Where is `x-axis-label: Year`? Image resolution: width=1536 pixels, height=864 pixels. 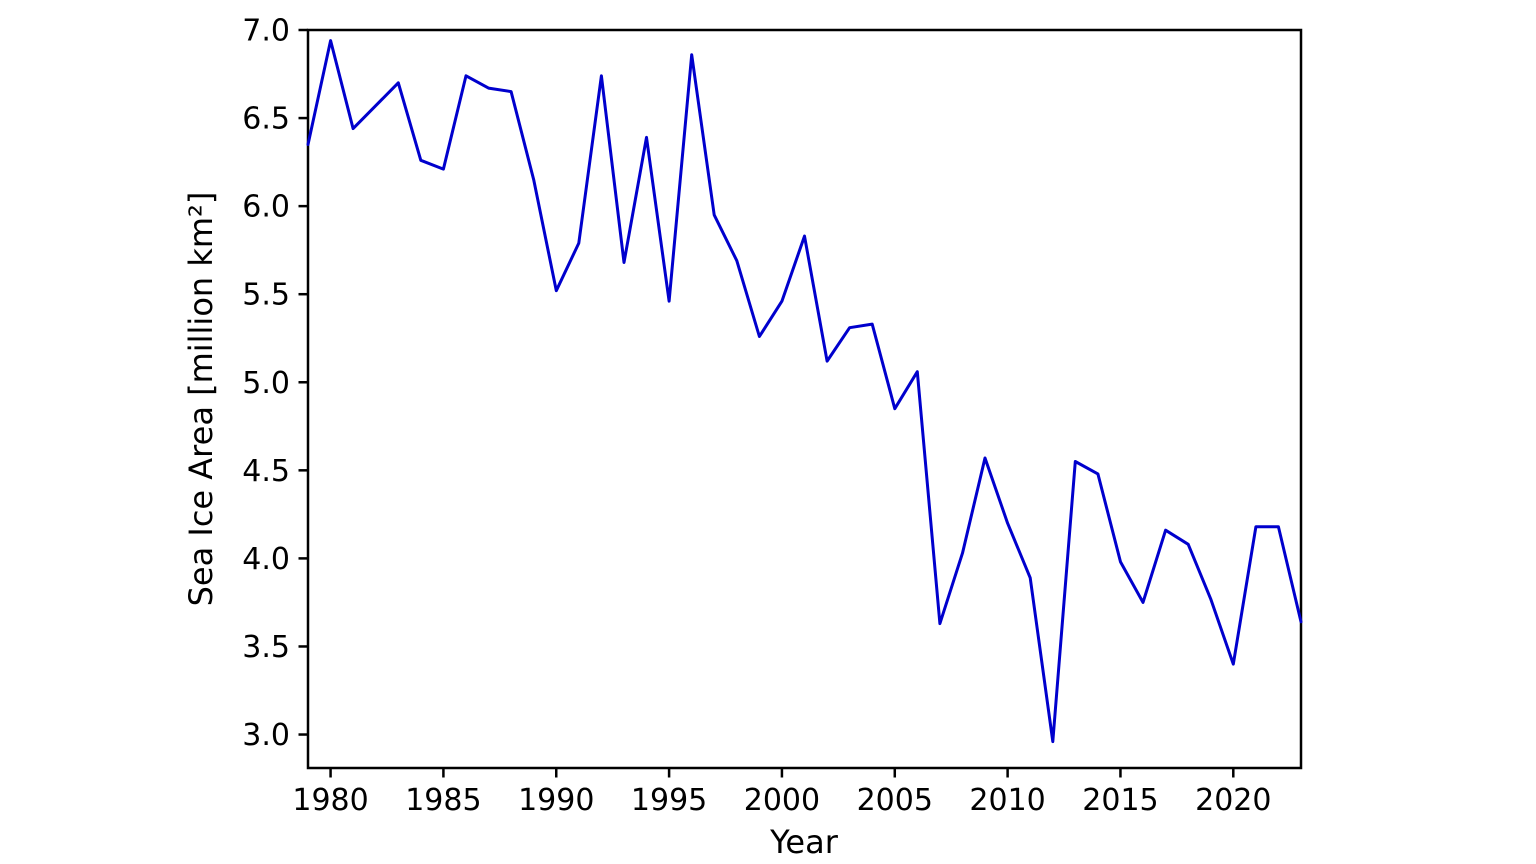
x-axis-label: Year is located at coordinates (804, 842).